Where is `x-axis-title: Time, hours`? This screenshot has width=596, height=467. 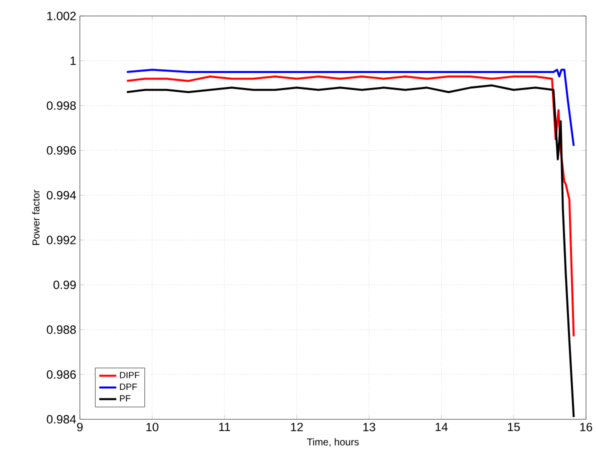
x-axis-title: Time, hours is located at coordinates (332, 442).